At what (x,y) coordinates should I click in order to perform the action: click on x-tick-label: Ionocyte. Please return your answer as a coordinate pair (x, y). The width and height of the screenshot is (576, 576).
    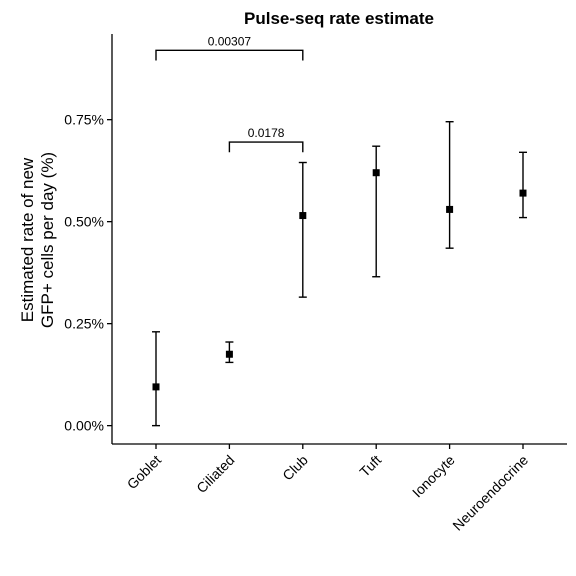
    Looking at the image, I should click on (433, 476).